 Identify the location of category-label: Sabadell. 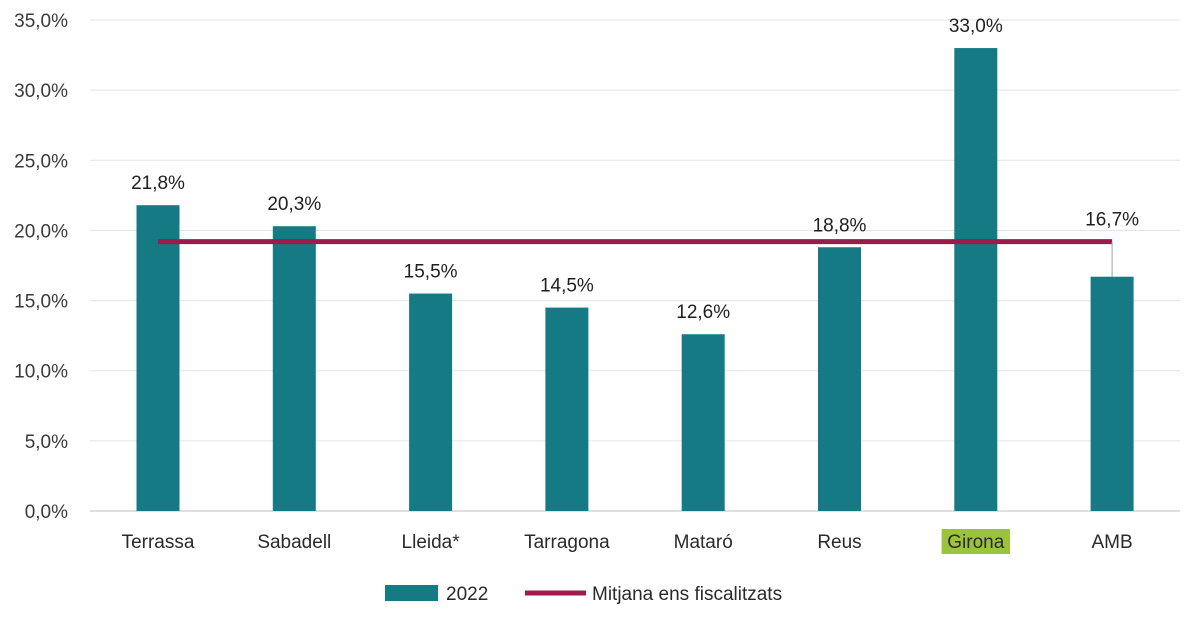
(294, 542).